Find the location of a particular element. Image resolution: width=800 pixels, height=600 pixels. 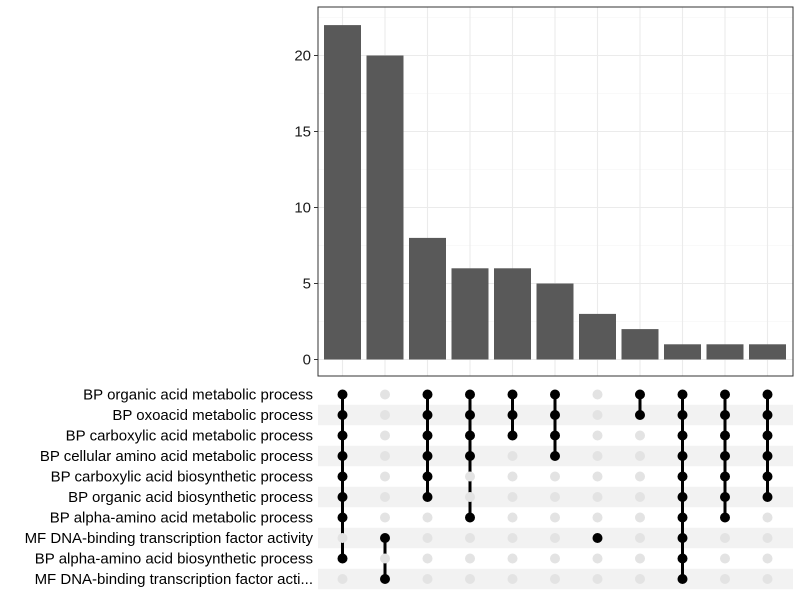

set-label: BP organic acid biosynthetic process is located at coordinates (190, 497).